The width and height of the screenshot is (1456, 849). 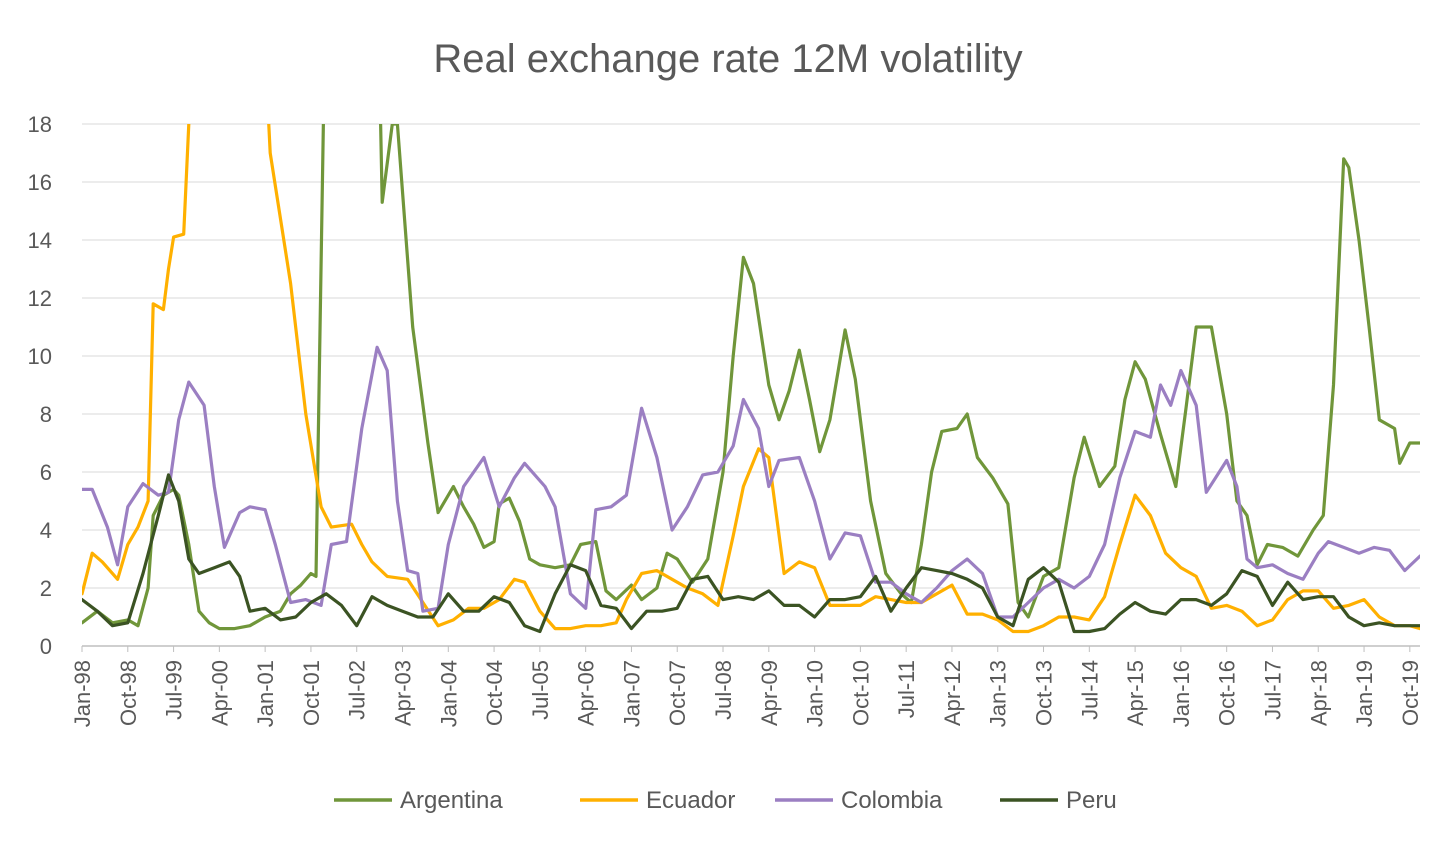 I want to click on x-tick-label: Jan-19, so click(x=1364, y=693).